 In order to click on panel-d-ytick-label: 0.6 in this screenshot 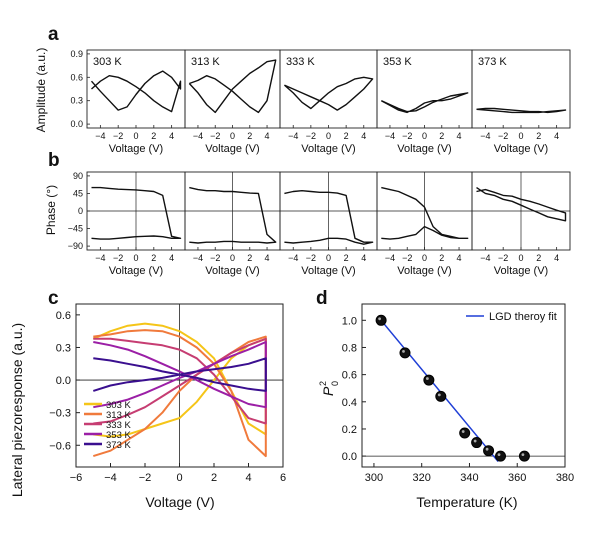, I will do `click(349, 376)`.